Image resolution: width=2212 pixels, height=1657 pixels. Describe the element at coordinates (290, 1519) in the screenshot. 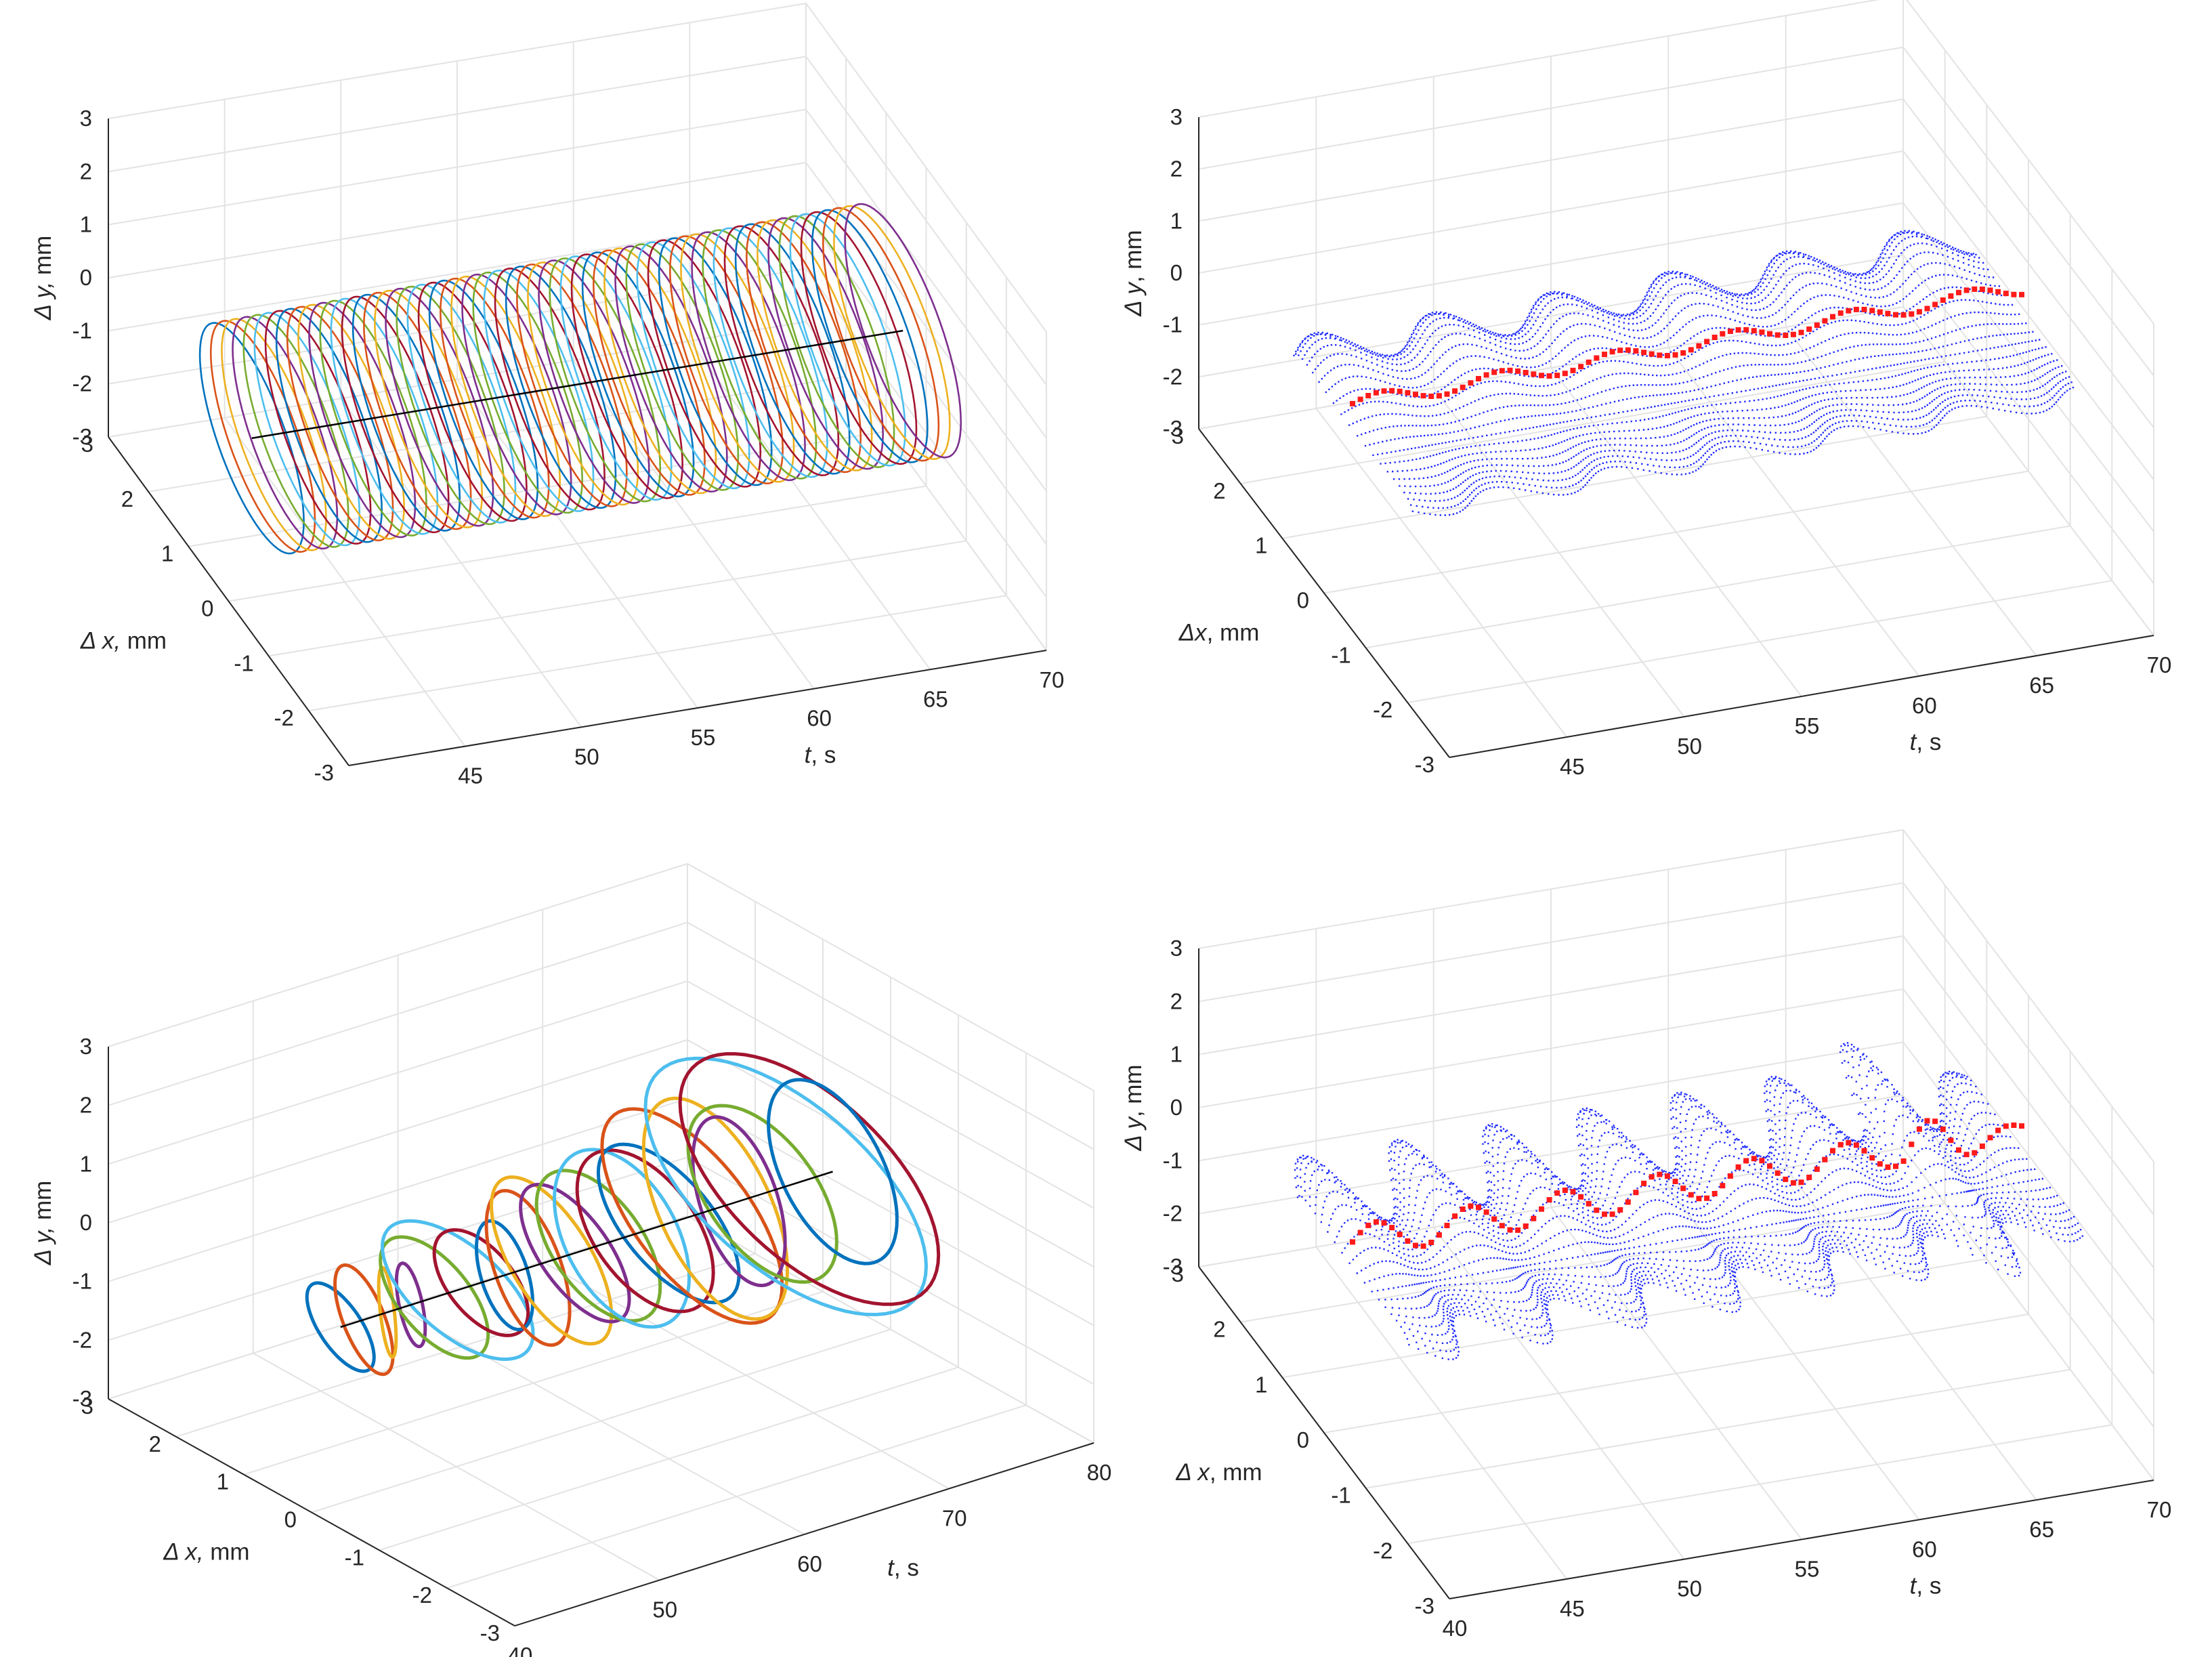

I see `x-tick-label: 0` at that location.